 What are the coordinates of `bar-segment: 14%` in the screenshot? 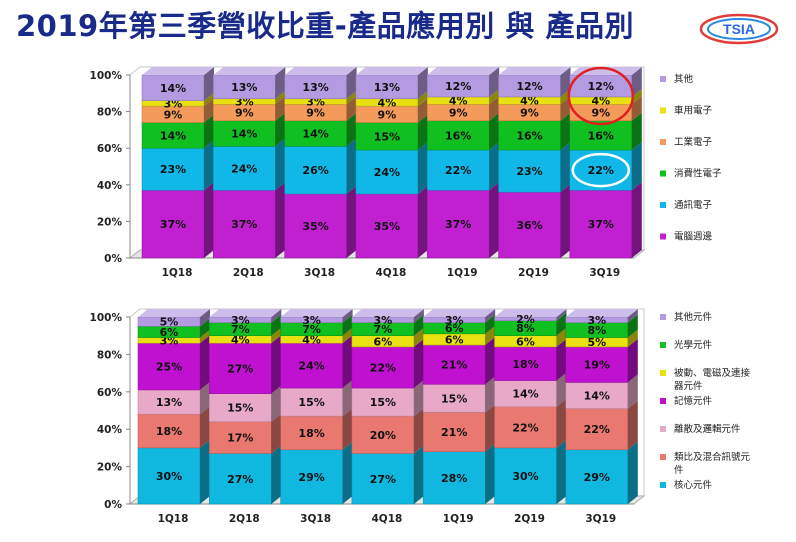 It's located at (601, 391).